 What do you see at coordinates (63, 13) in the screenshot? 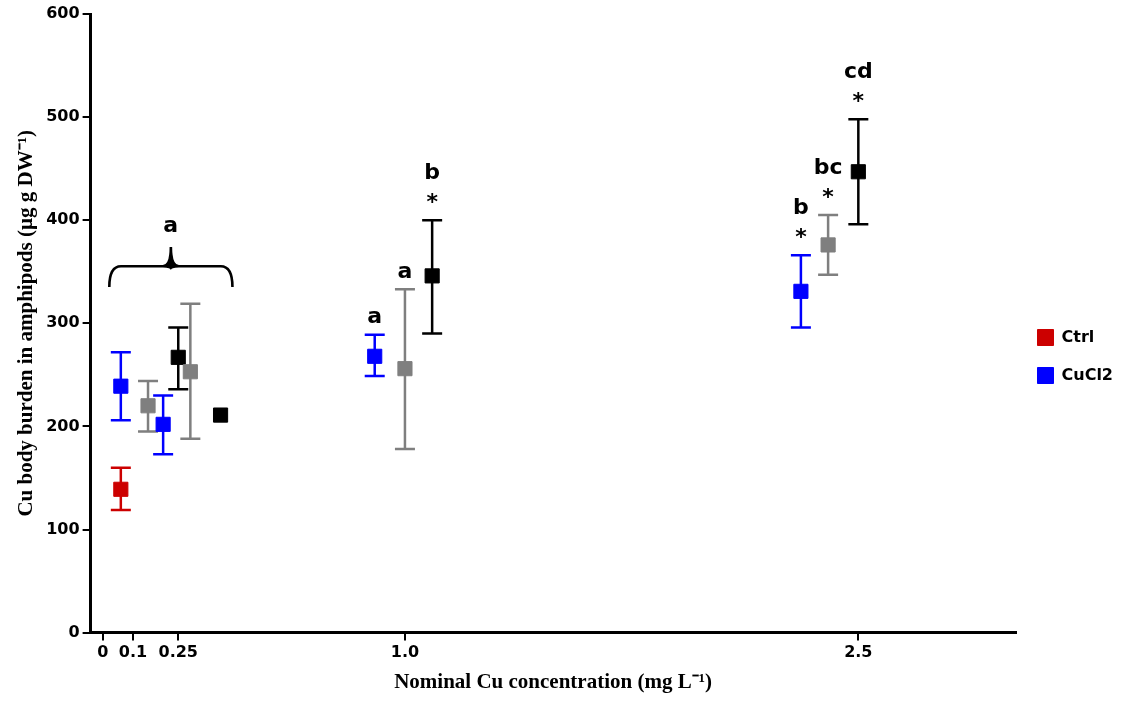
I see `y-tick-label: 600` at bounding box center [63, 13].